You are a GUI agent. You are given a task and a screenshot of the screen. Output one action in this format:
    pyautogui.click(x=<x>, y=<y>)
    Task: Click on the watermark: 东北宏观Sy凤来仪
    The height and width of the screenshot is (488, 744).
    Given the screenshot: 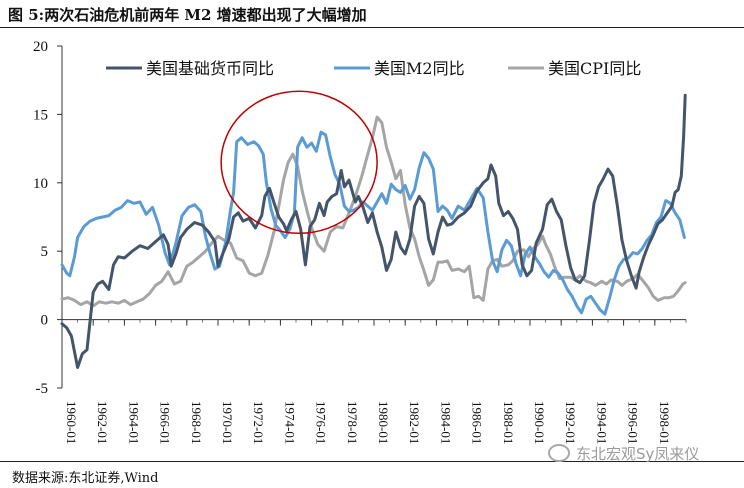 What is the action you would take?
    pyautogui.click(x=623, y=453)
    